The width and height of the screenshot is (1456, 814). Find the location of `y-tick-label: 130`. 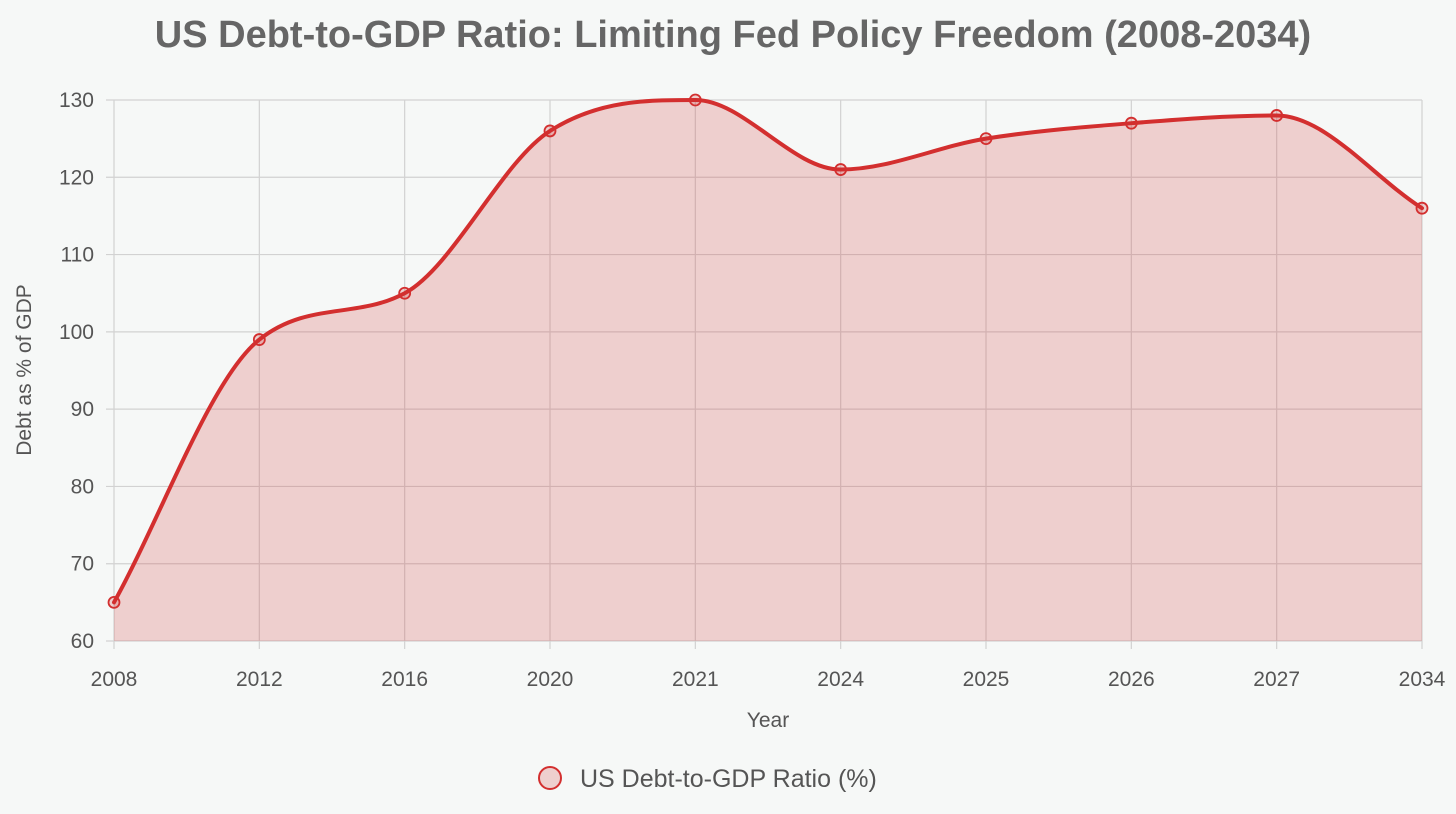

y-tick-label: 130 is located at coordinates (76, 100).